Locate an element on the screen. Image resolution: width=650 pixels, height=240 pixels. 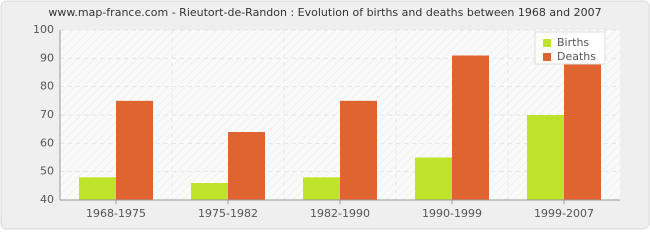
x-tick-label: 1982-1990 is located at coordinates (340, 213).